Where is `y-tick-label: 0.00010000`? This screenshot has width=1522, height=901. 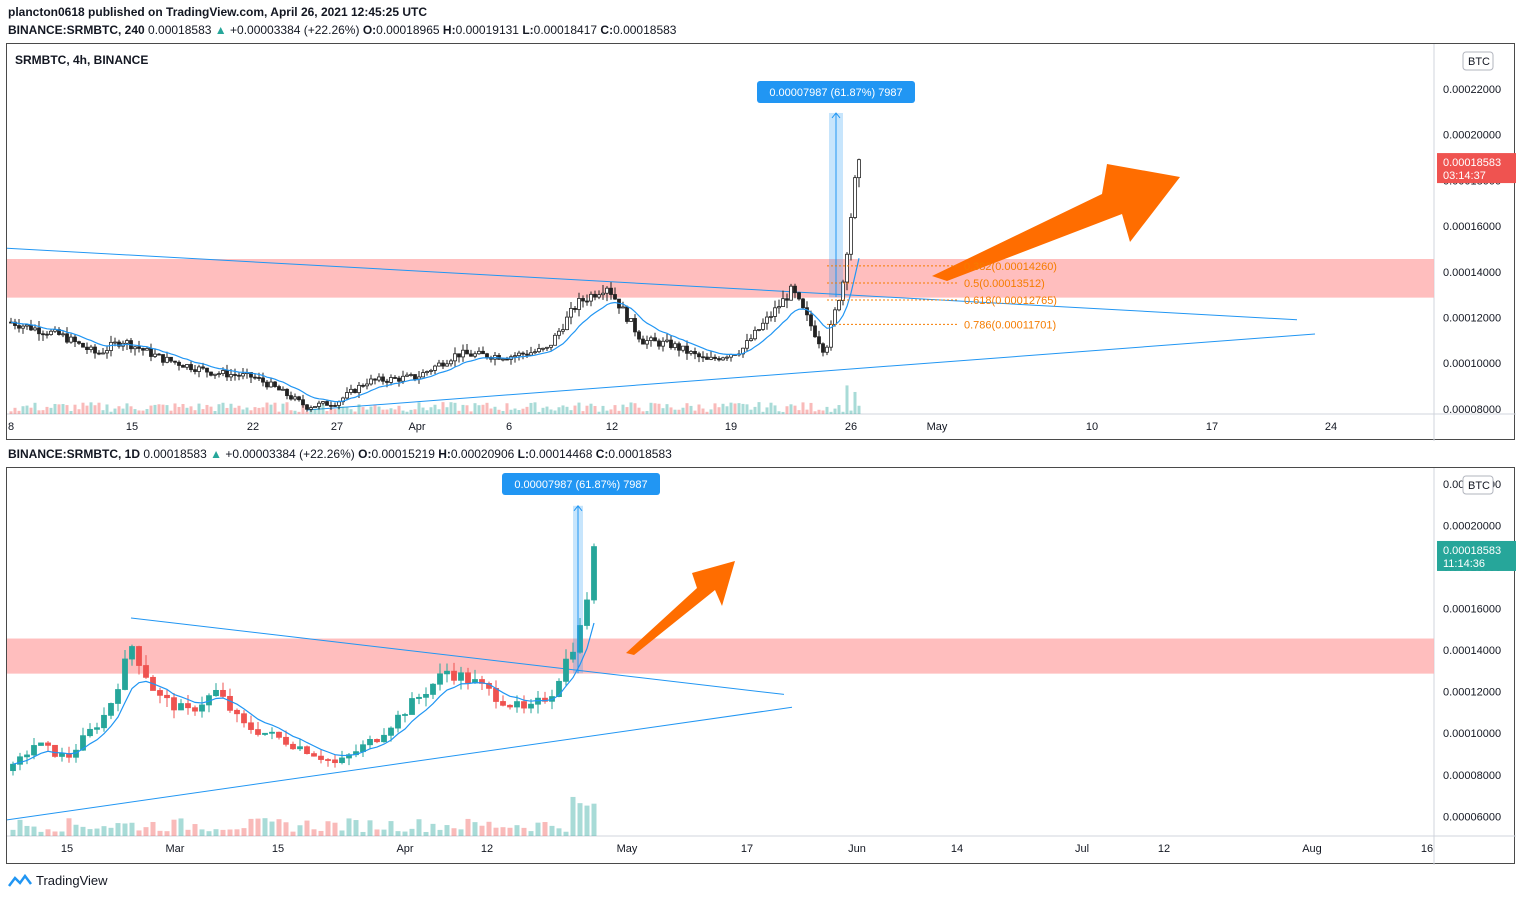
y-tick-label: 0.00010000 is located at coordinates (1472, 734).